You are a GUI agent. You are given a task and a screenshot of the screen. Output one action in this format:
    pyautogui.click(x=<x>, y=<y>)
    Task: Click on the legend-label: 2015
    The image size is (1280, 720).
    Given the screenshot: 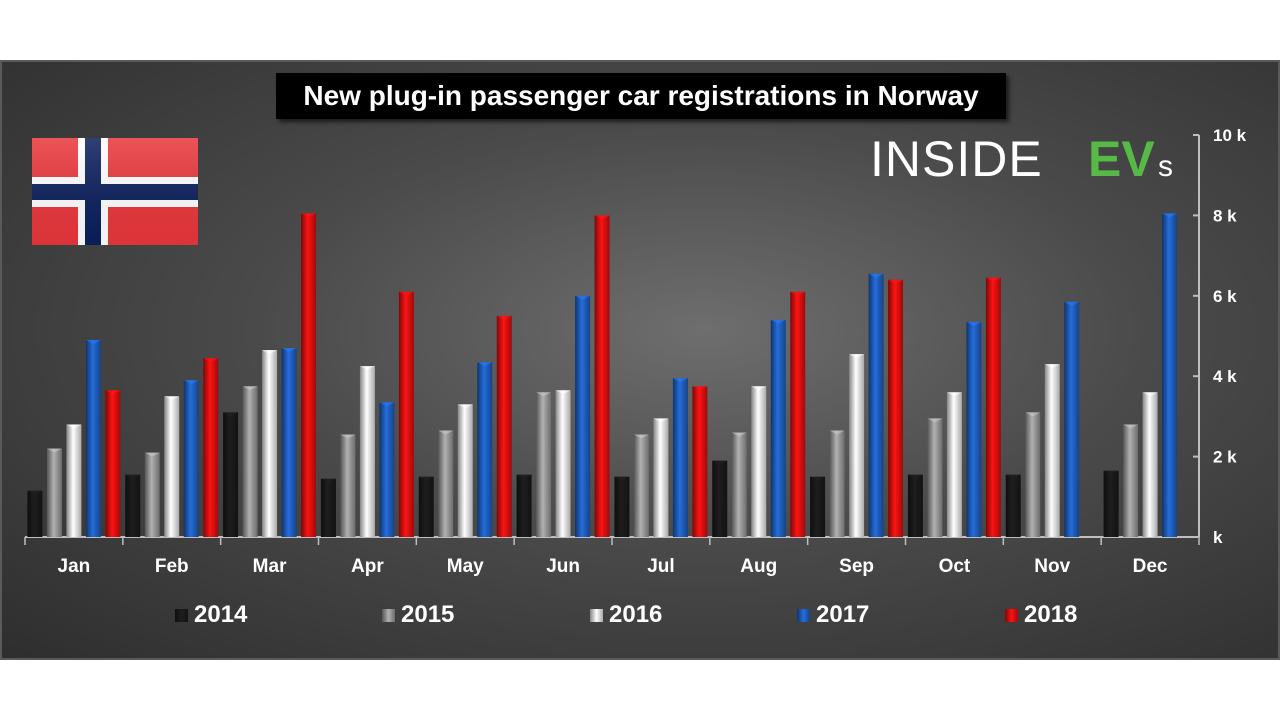 What is the action you would take?
    pyautogui.click(x=428, y=614)
    